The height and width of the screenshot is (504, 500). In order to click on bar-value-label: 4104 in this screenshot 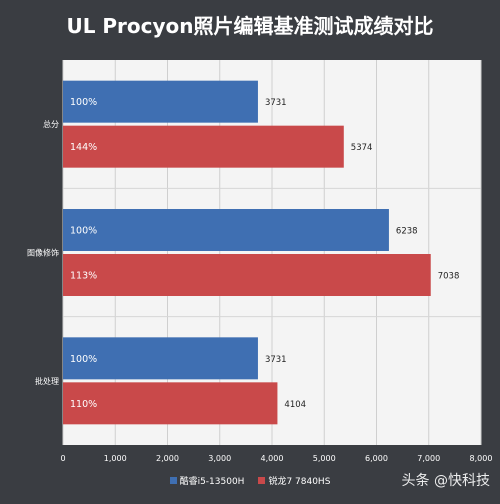, I will do `click(295, 405)`.